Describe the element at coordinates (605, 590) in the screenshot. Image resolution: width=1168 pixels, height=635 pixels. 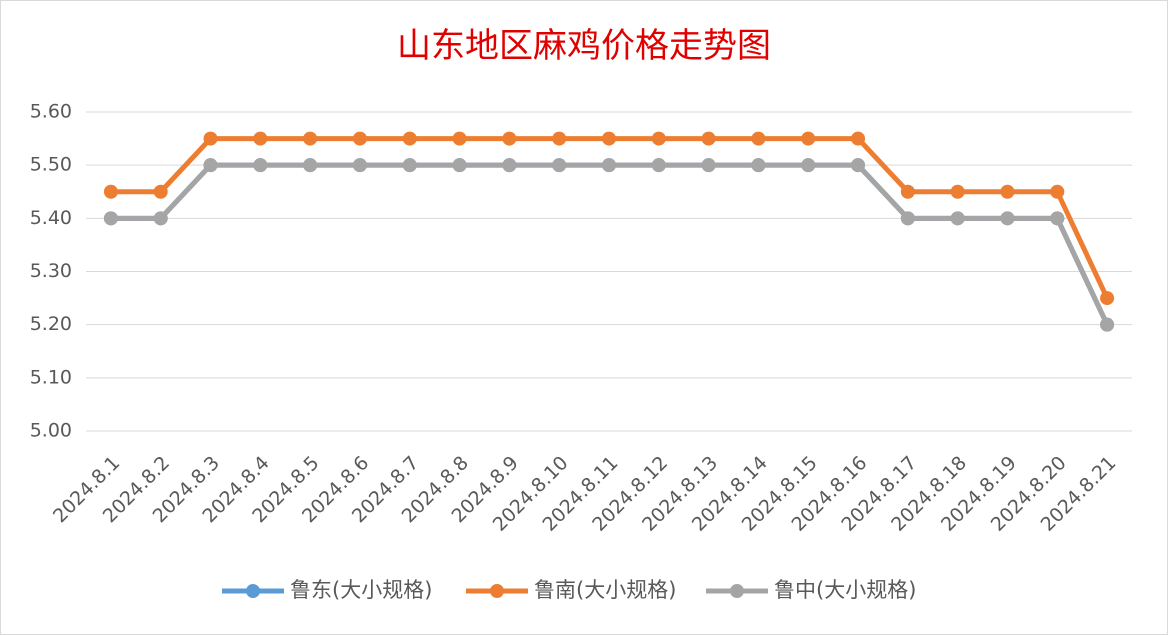
I see `legend-label: 鲁南(大小规格)` at that location.